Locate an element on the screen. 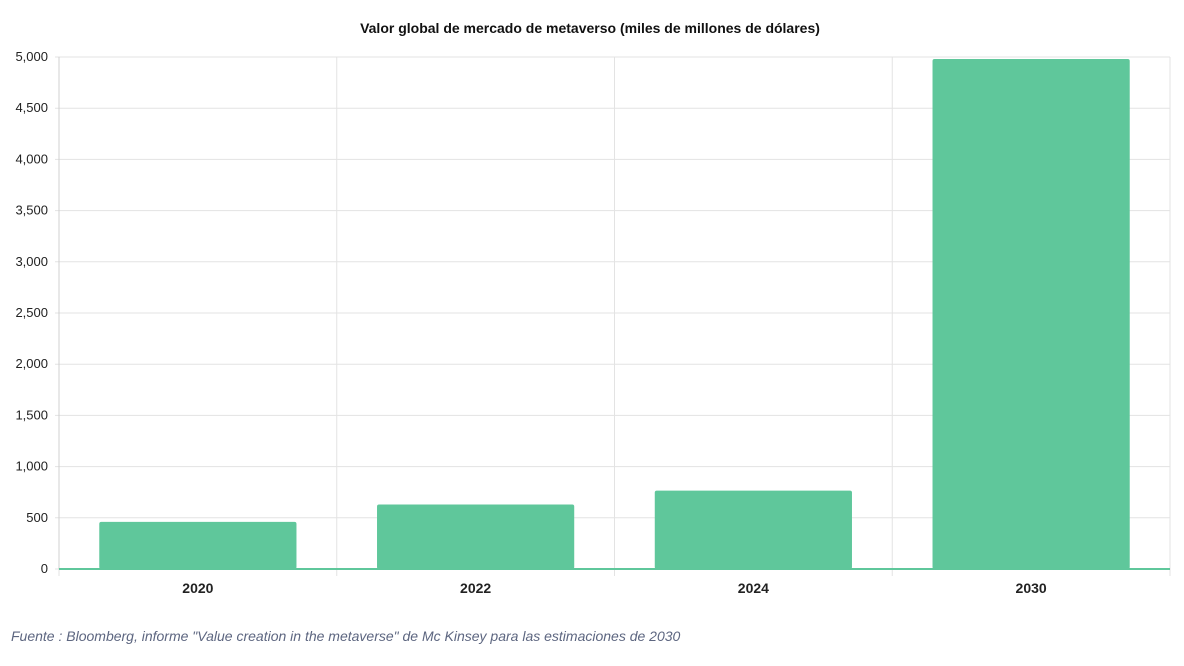  y-tick-label: 0 is located at coordinates (44, 568).